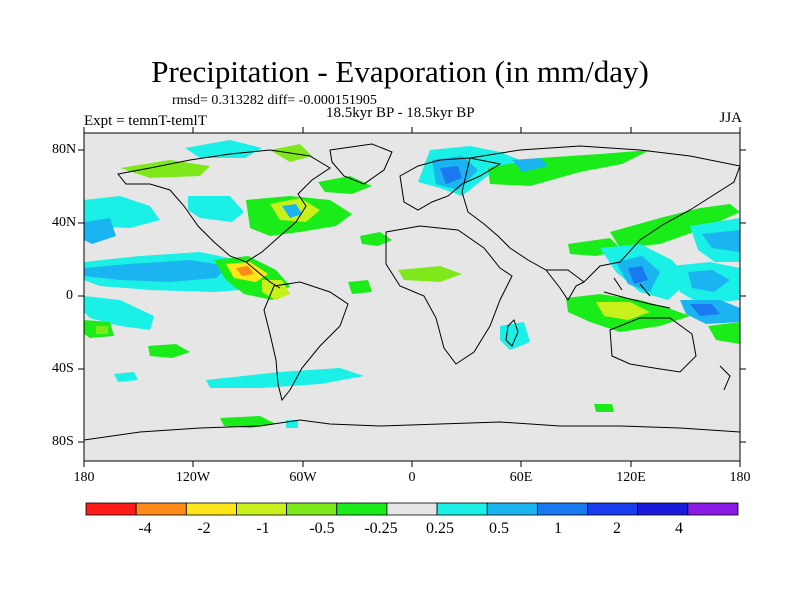  Describe the element at coordinates (303, 477) in the screenshot. I see `lon-label-60w: 60W` at that location.